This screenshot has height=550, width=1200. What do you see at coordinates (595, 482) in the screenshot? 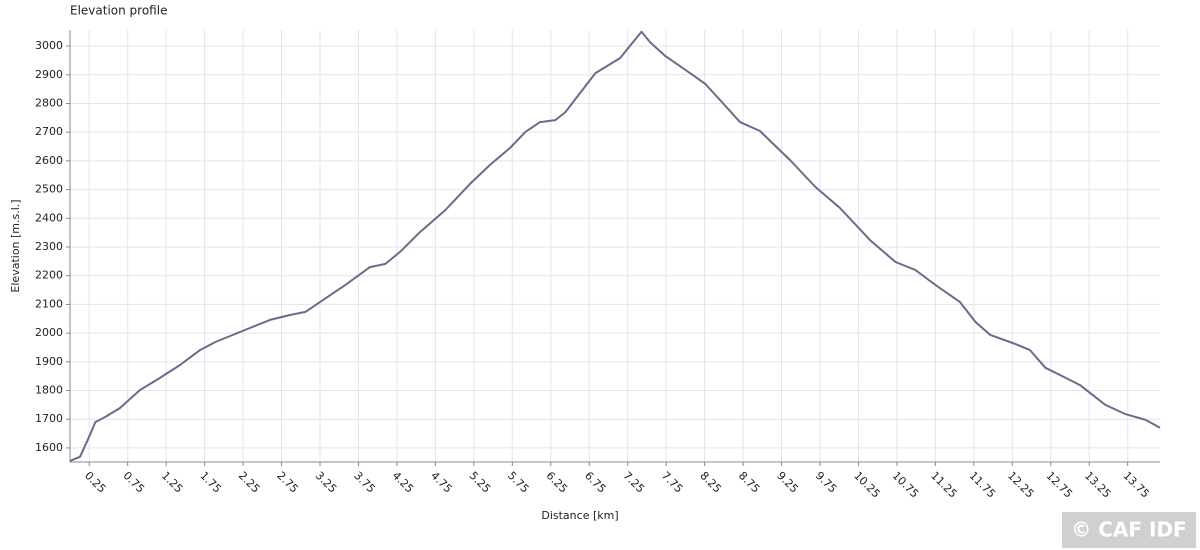
I see `x-tick-label: 6.75` at bounding box center [595, 482].